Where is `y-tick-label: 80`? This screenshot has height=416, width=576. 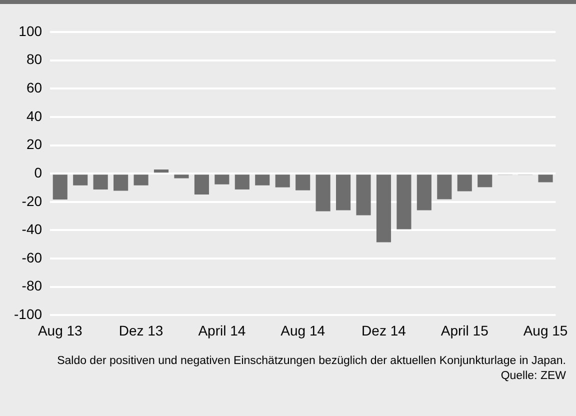
y-tick-label: 80 is located at coordinates (34, 59).